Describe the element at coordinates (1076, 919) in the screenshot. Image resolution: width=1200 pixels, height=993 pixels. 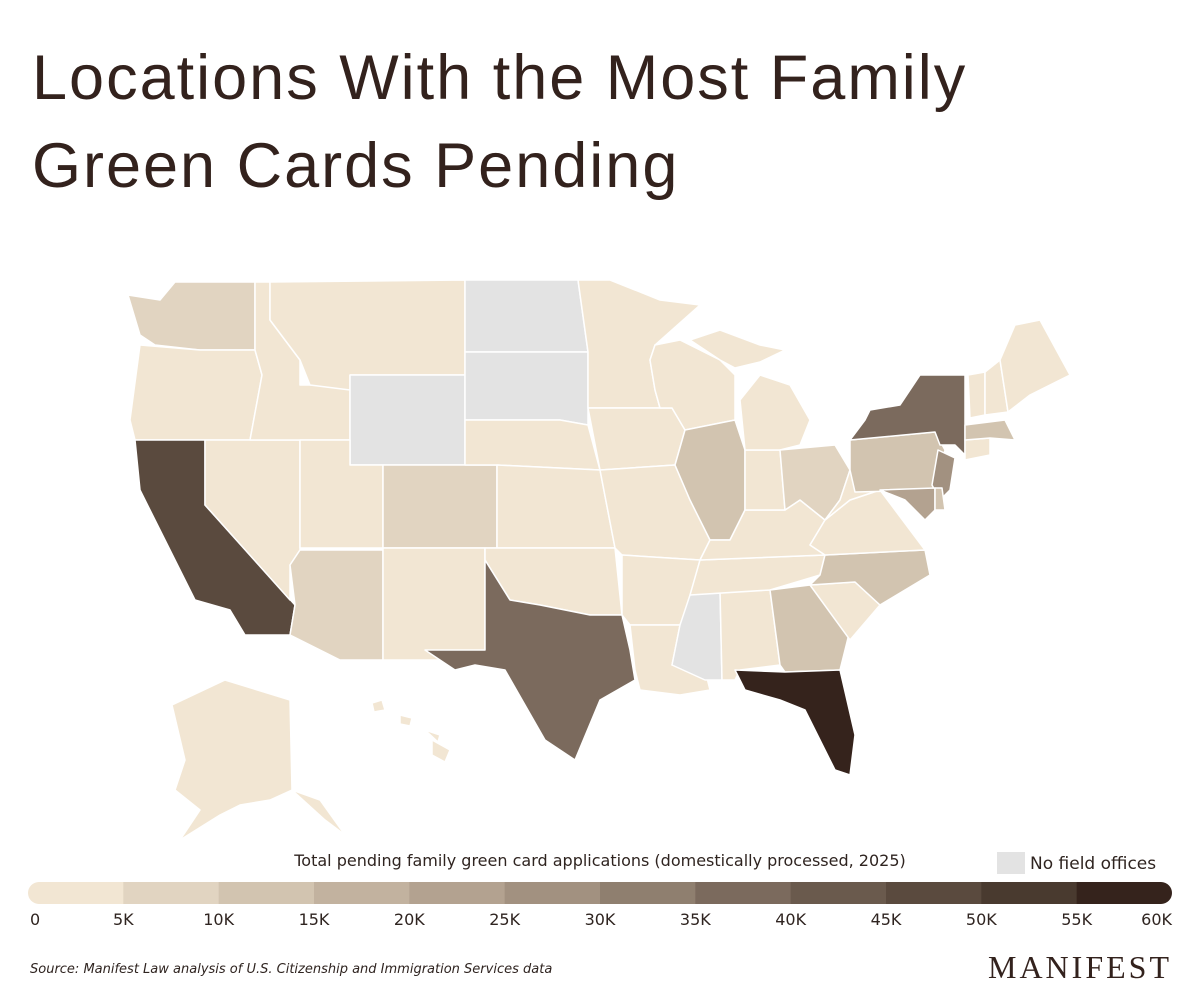
I see `colorbar-tick-label: 55K` at that location.